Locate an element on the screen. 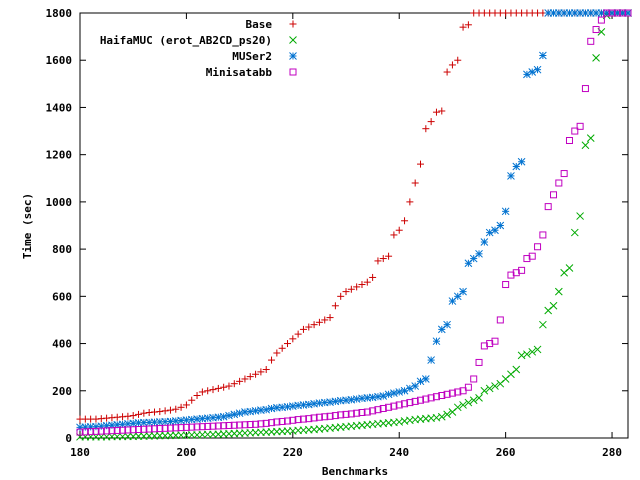 The height and width of the screenshot is (480, 640). y-tick-label: 1400 is located at coordinates (59, 107).